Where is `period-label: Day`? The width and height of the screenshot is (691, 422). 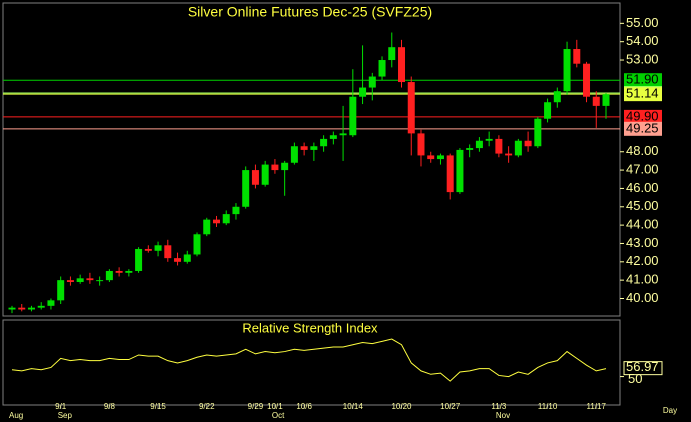 period-label: Day is located at coordinates (670, 410).